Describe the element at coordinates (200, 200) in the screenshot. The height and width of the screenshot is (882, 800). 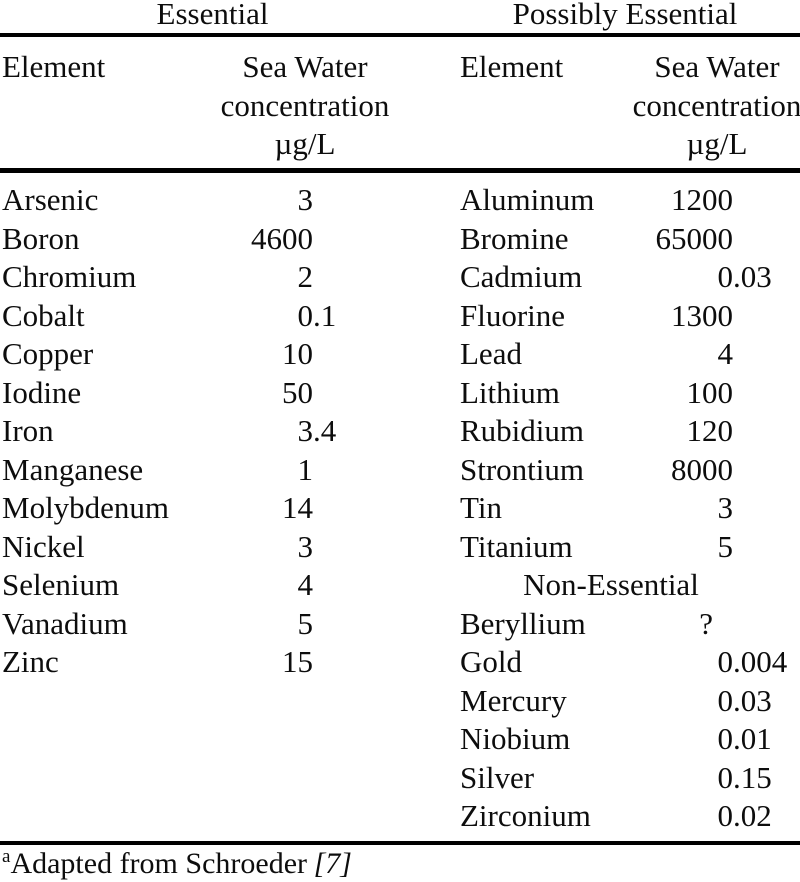
I see `table-row: Arsenic 3` at that location.